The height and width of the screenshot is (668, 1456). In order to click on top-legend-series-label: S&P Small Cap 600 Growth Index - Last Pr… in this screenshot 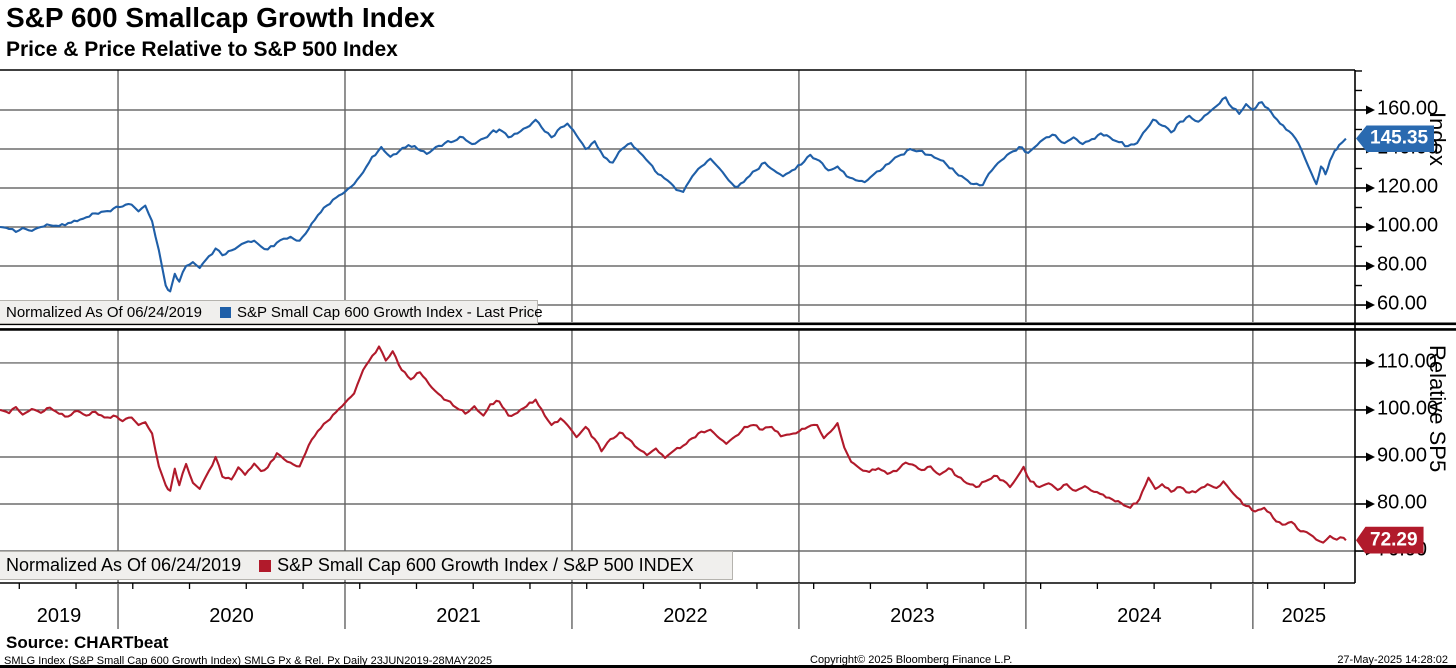, I will do `click(389, 312)`.